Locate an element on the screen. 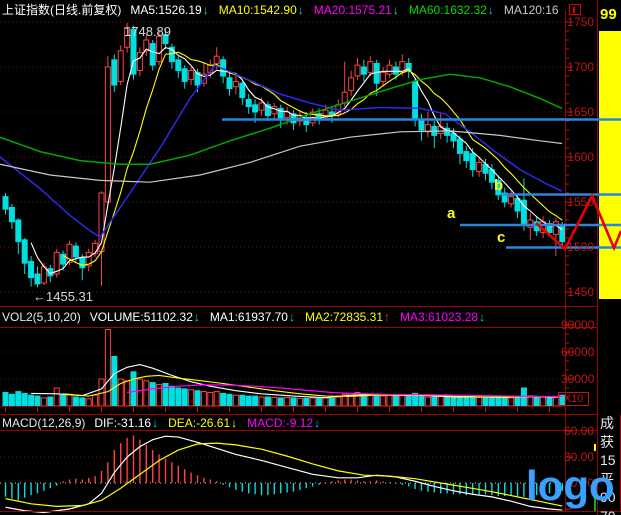 The width and height of the screenshot is (621, 515). volume-indicator-label: MA2:72835.31 is located at coordinates (344, 317).